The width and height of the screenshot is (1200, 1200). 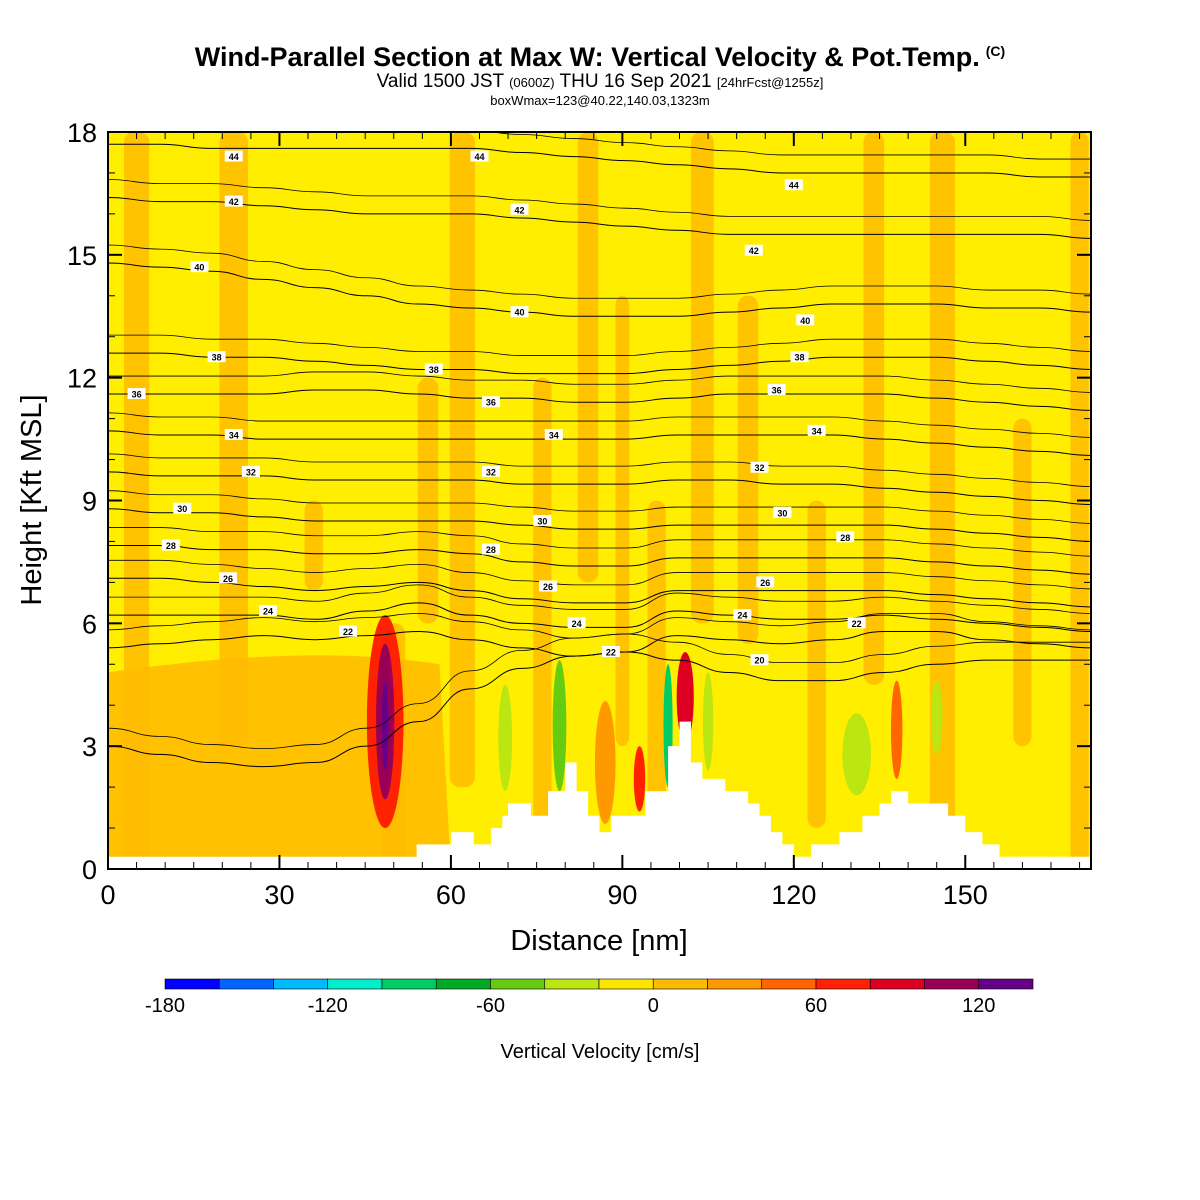 I want to click on colorbar-tick--180: -180, so click(x=165, y=1006).